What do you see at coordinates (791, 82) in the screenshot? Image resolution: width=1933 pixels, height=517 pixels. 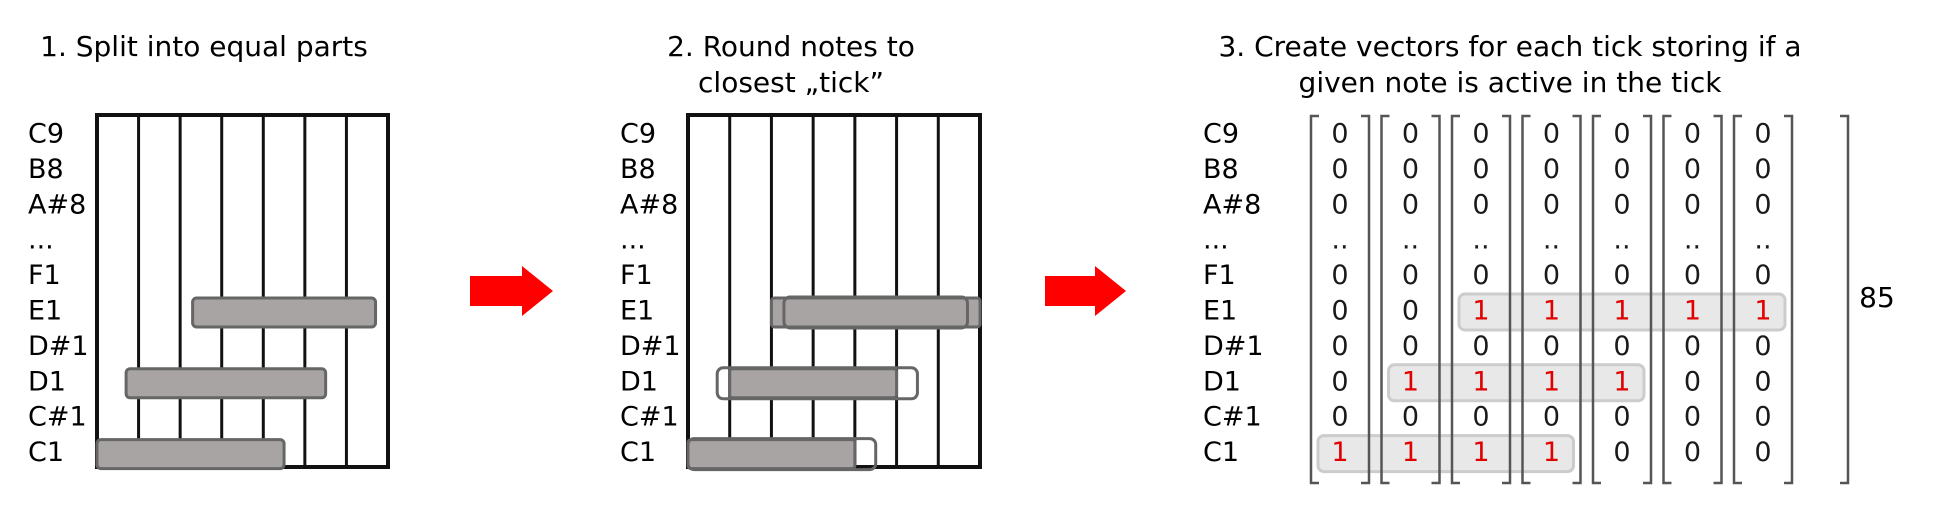 I see `panel-round-title-line-2: closest „tick”` at bounding box center [791, 82].